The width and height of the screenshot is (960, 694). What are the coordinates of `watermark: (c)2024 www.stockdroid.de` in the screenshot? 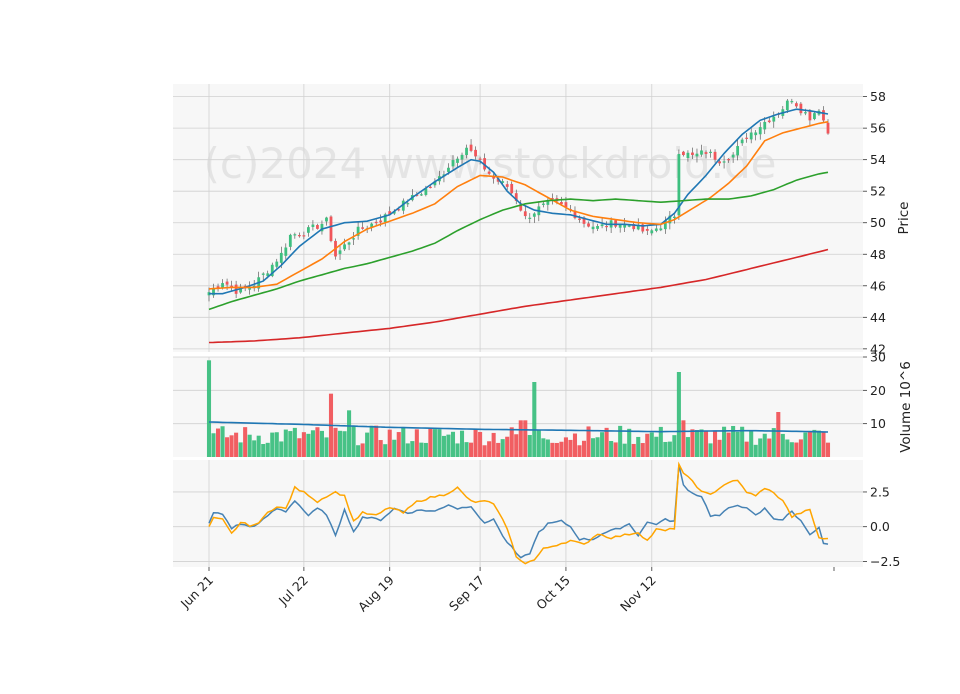 It's located at (490, 163).